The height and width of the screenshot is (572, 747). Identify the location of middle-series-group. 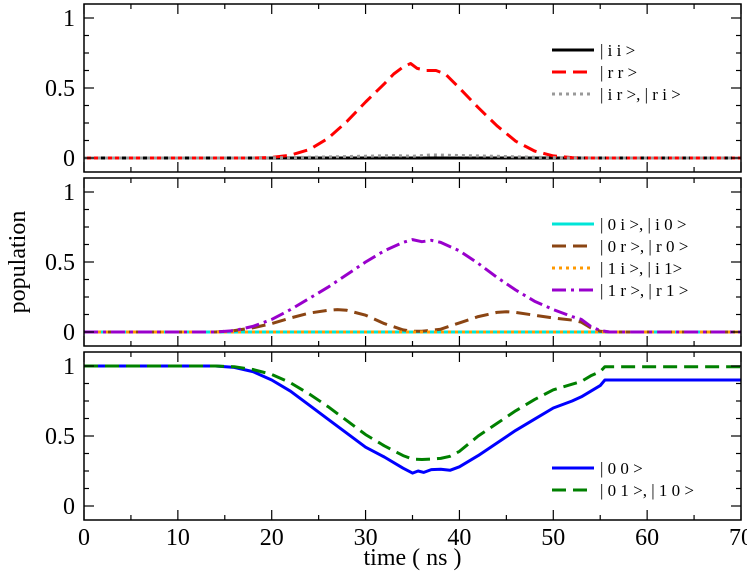
(412, 286).